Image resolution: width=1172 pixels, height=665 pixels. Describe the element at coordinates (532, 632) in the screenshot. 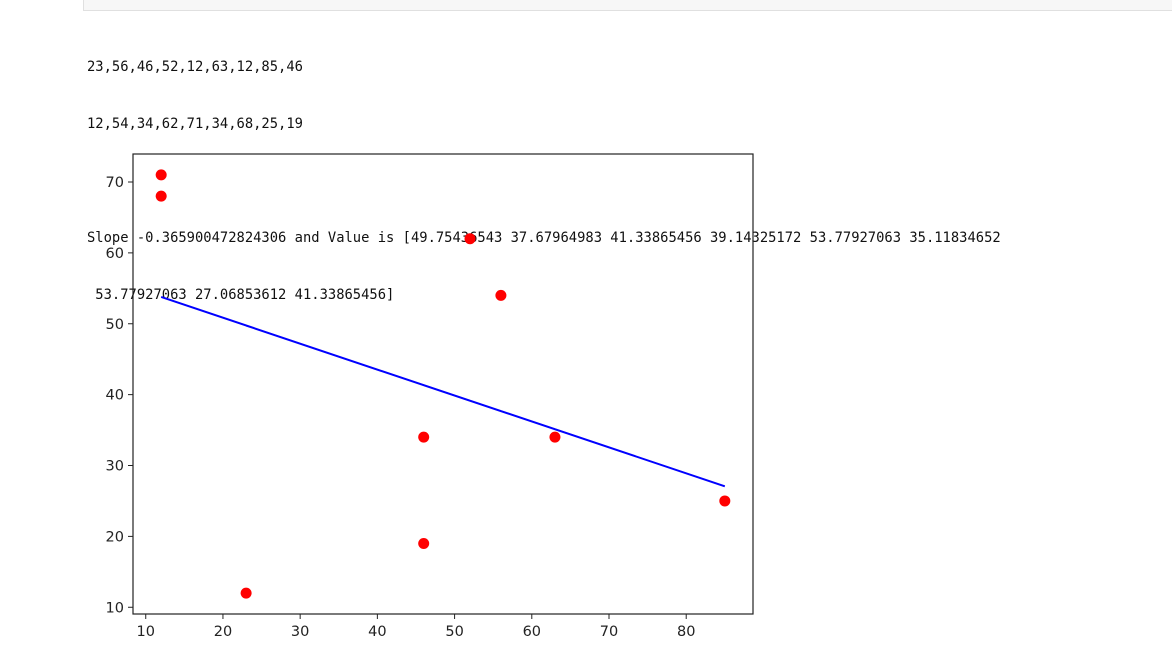

I see `x-tick-label: 60` at that location.